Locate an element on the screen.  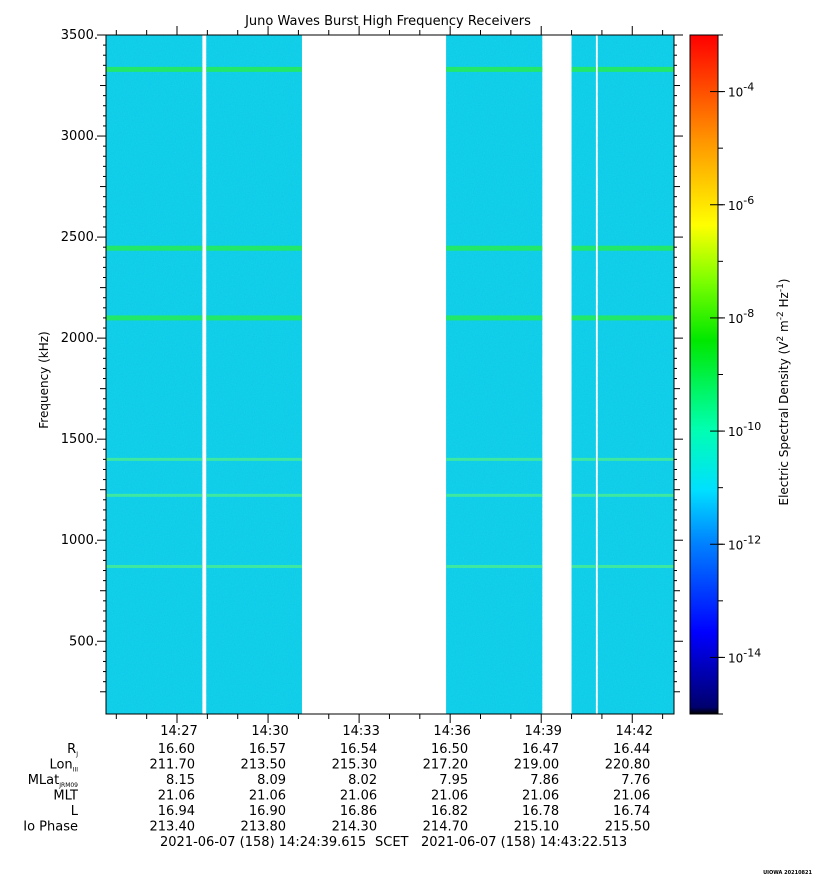
ephemeris-value: 213.80 is located at coordinates (264, 827).